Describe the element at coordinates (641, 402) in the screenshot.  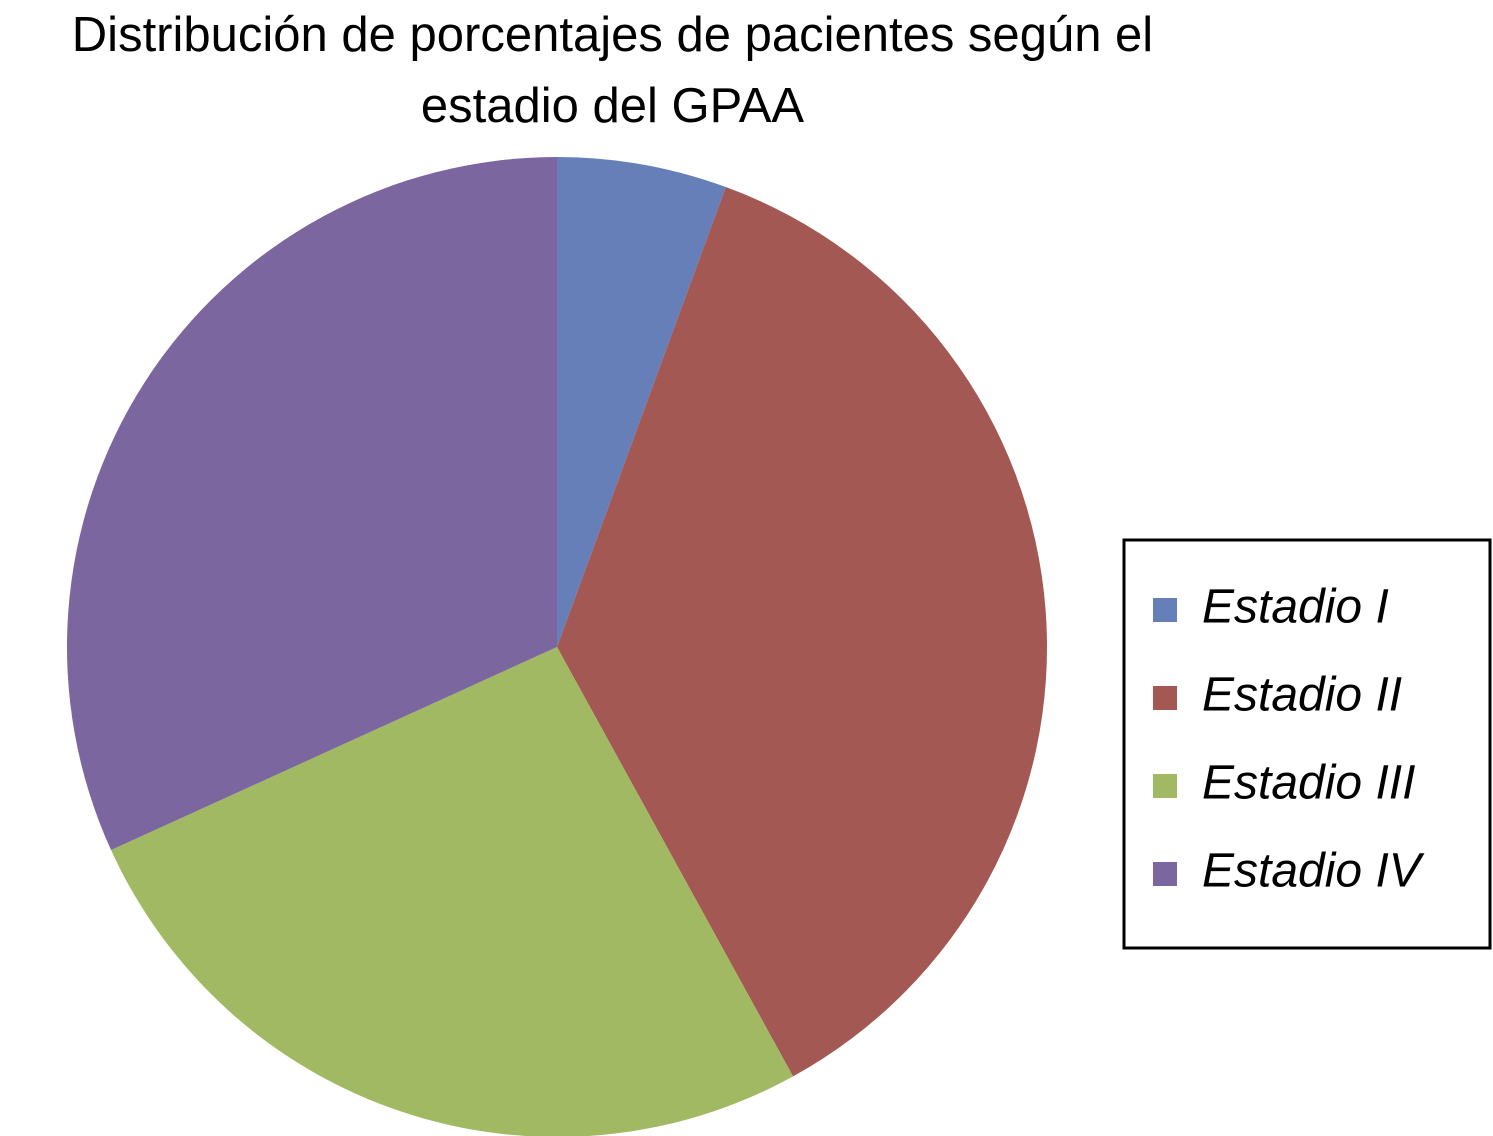
I see `pie-slice` at that location.